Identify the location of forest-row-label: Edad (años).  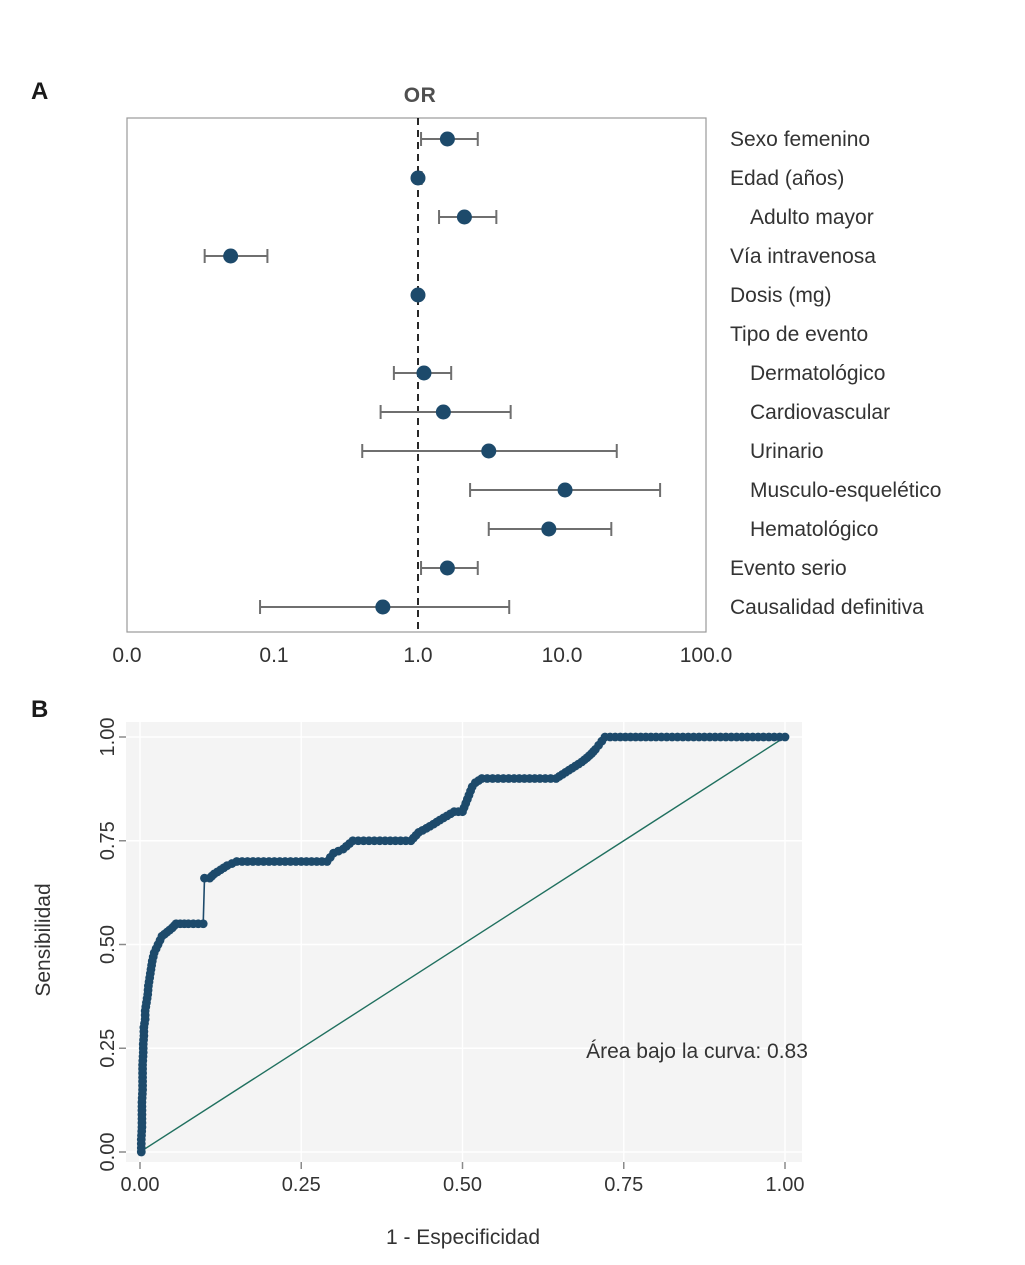
(787, 178).